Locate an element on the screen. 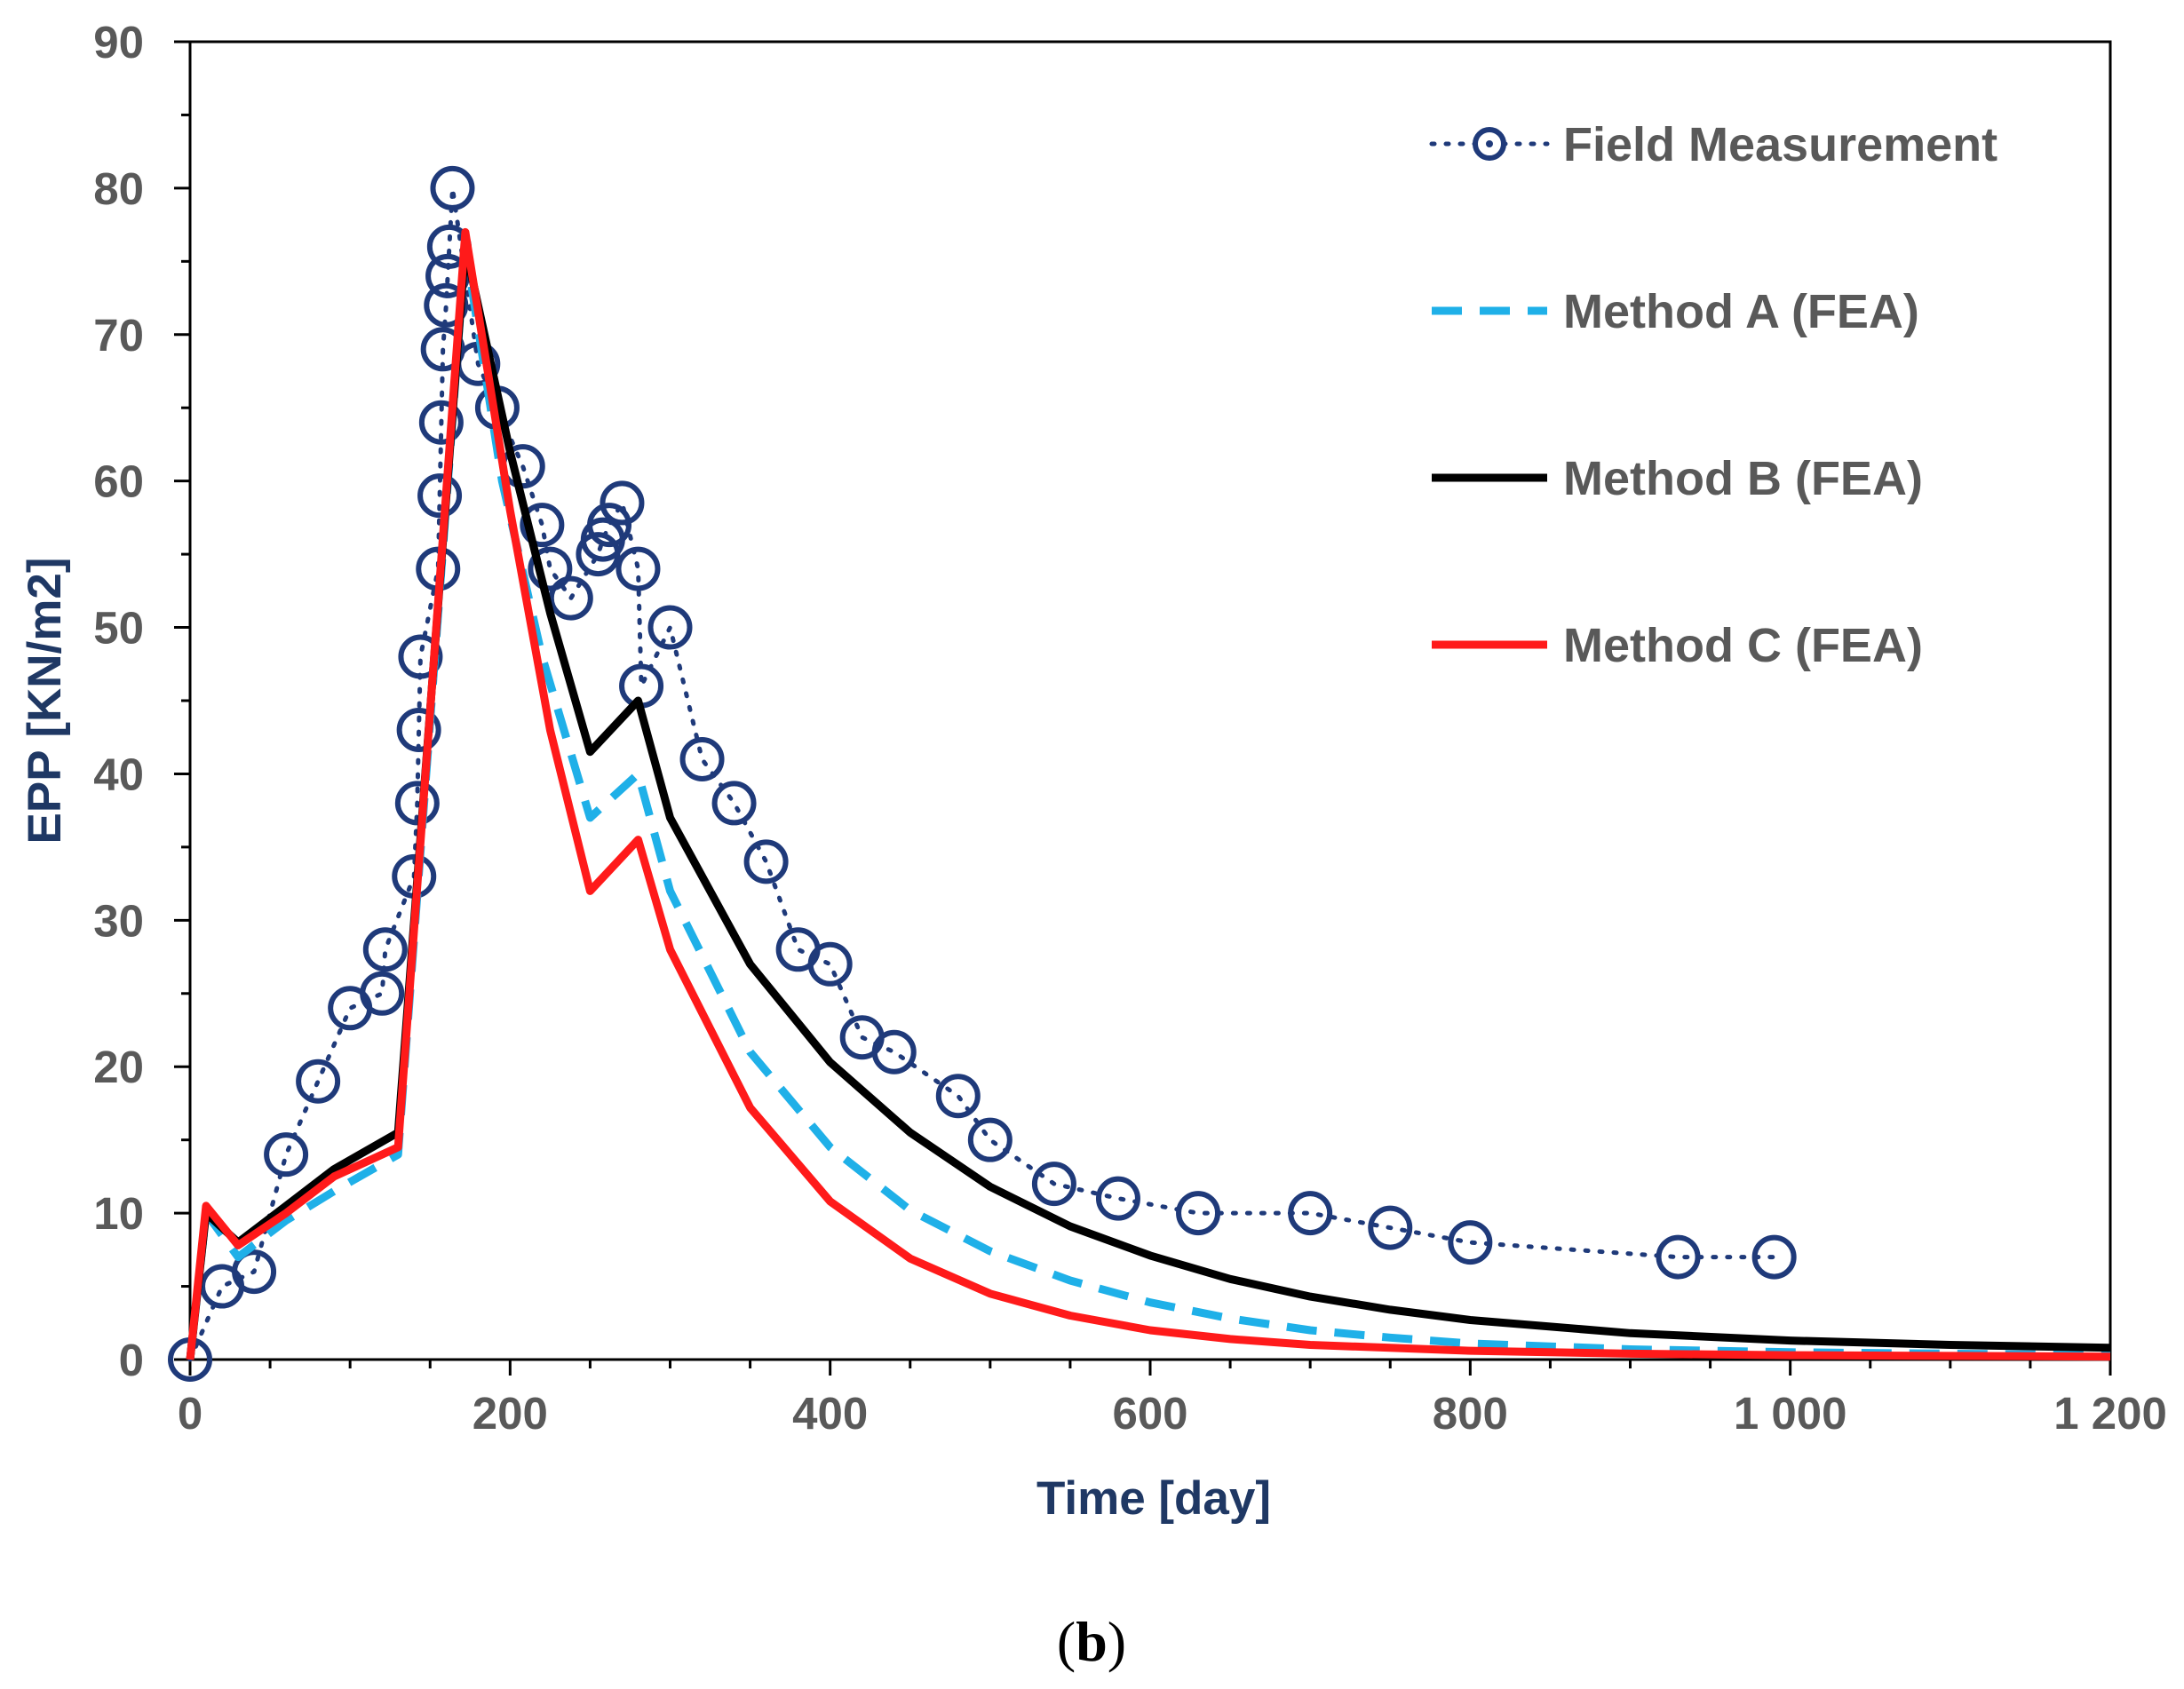  figure-caption: (b) is located at coordinates (1091, 1641).